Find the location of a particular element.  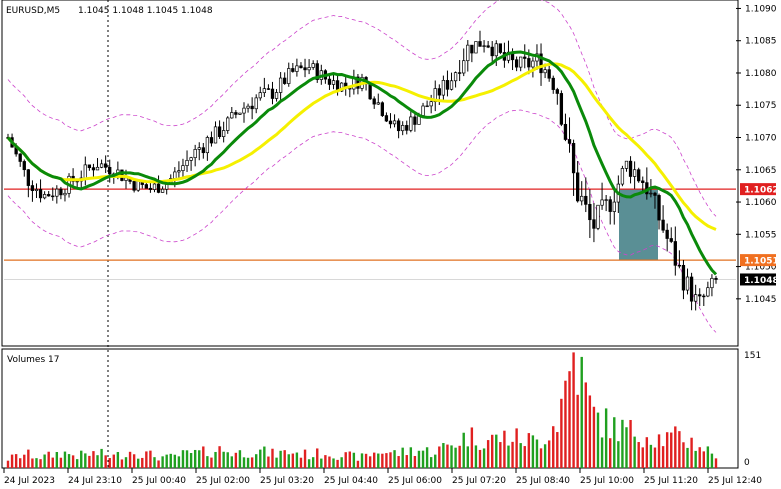

time-tick-label: 25 Jul 00:40 is located at coordinates (159, 481).